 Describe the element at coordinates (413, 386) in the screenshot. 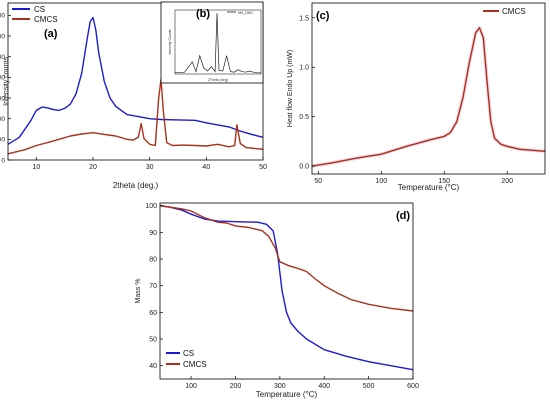

I see `x-tick-label: 600` at that location.